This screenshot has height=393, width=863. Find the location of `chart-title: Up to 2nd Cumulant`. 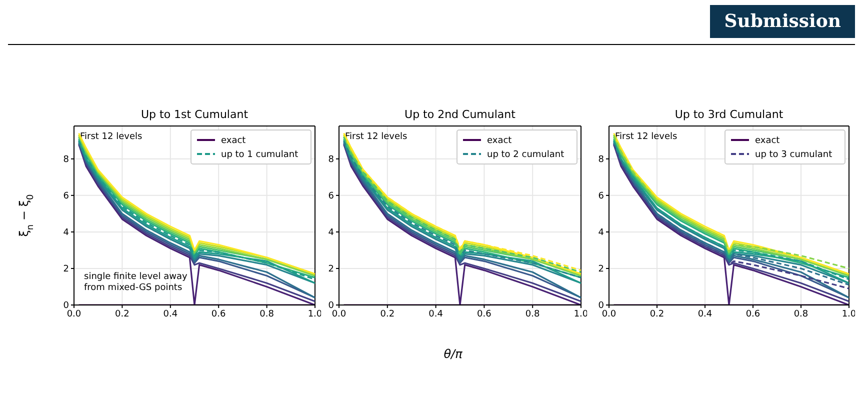

chart-title: Up to 2nd Cumulant is located at coordinates (460, 114).